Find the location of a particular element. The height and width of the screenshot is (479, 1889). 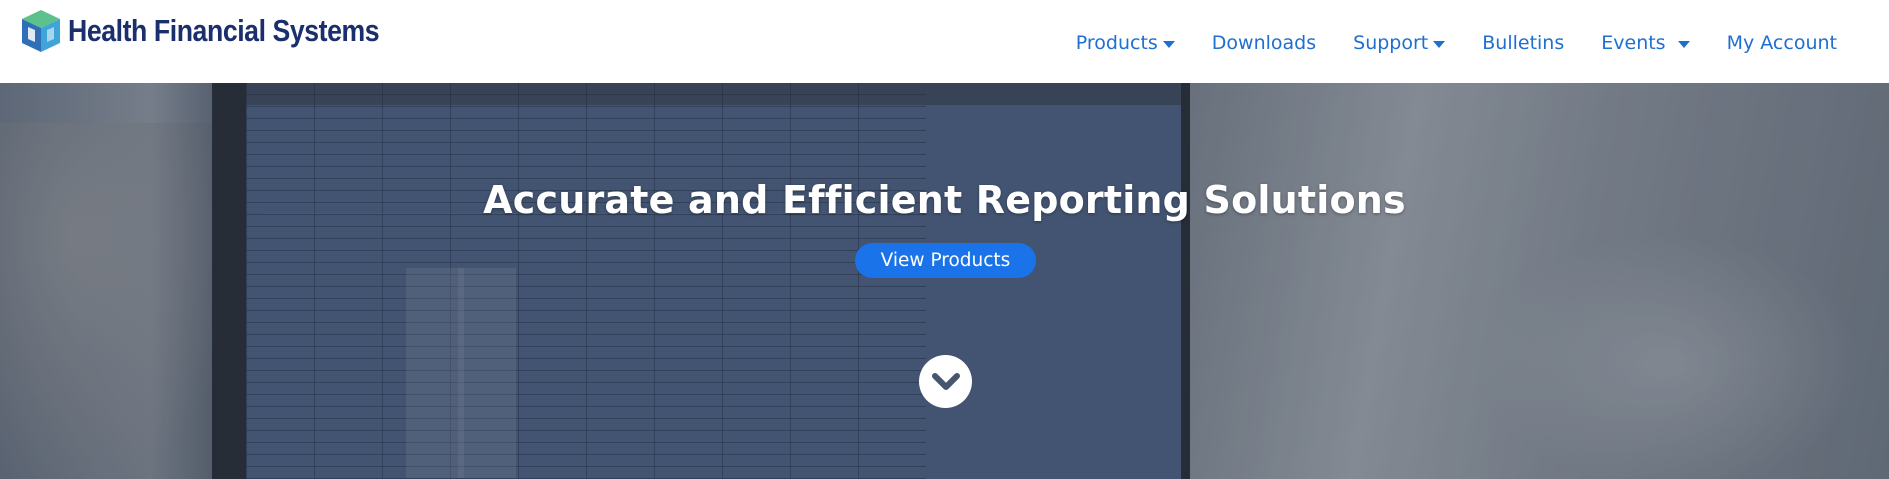

nav-support-label: Support is located at coordinates (1391, 43).